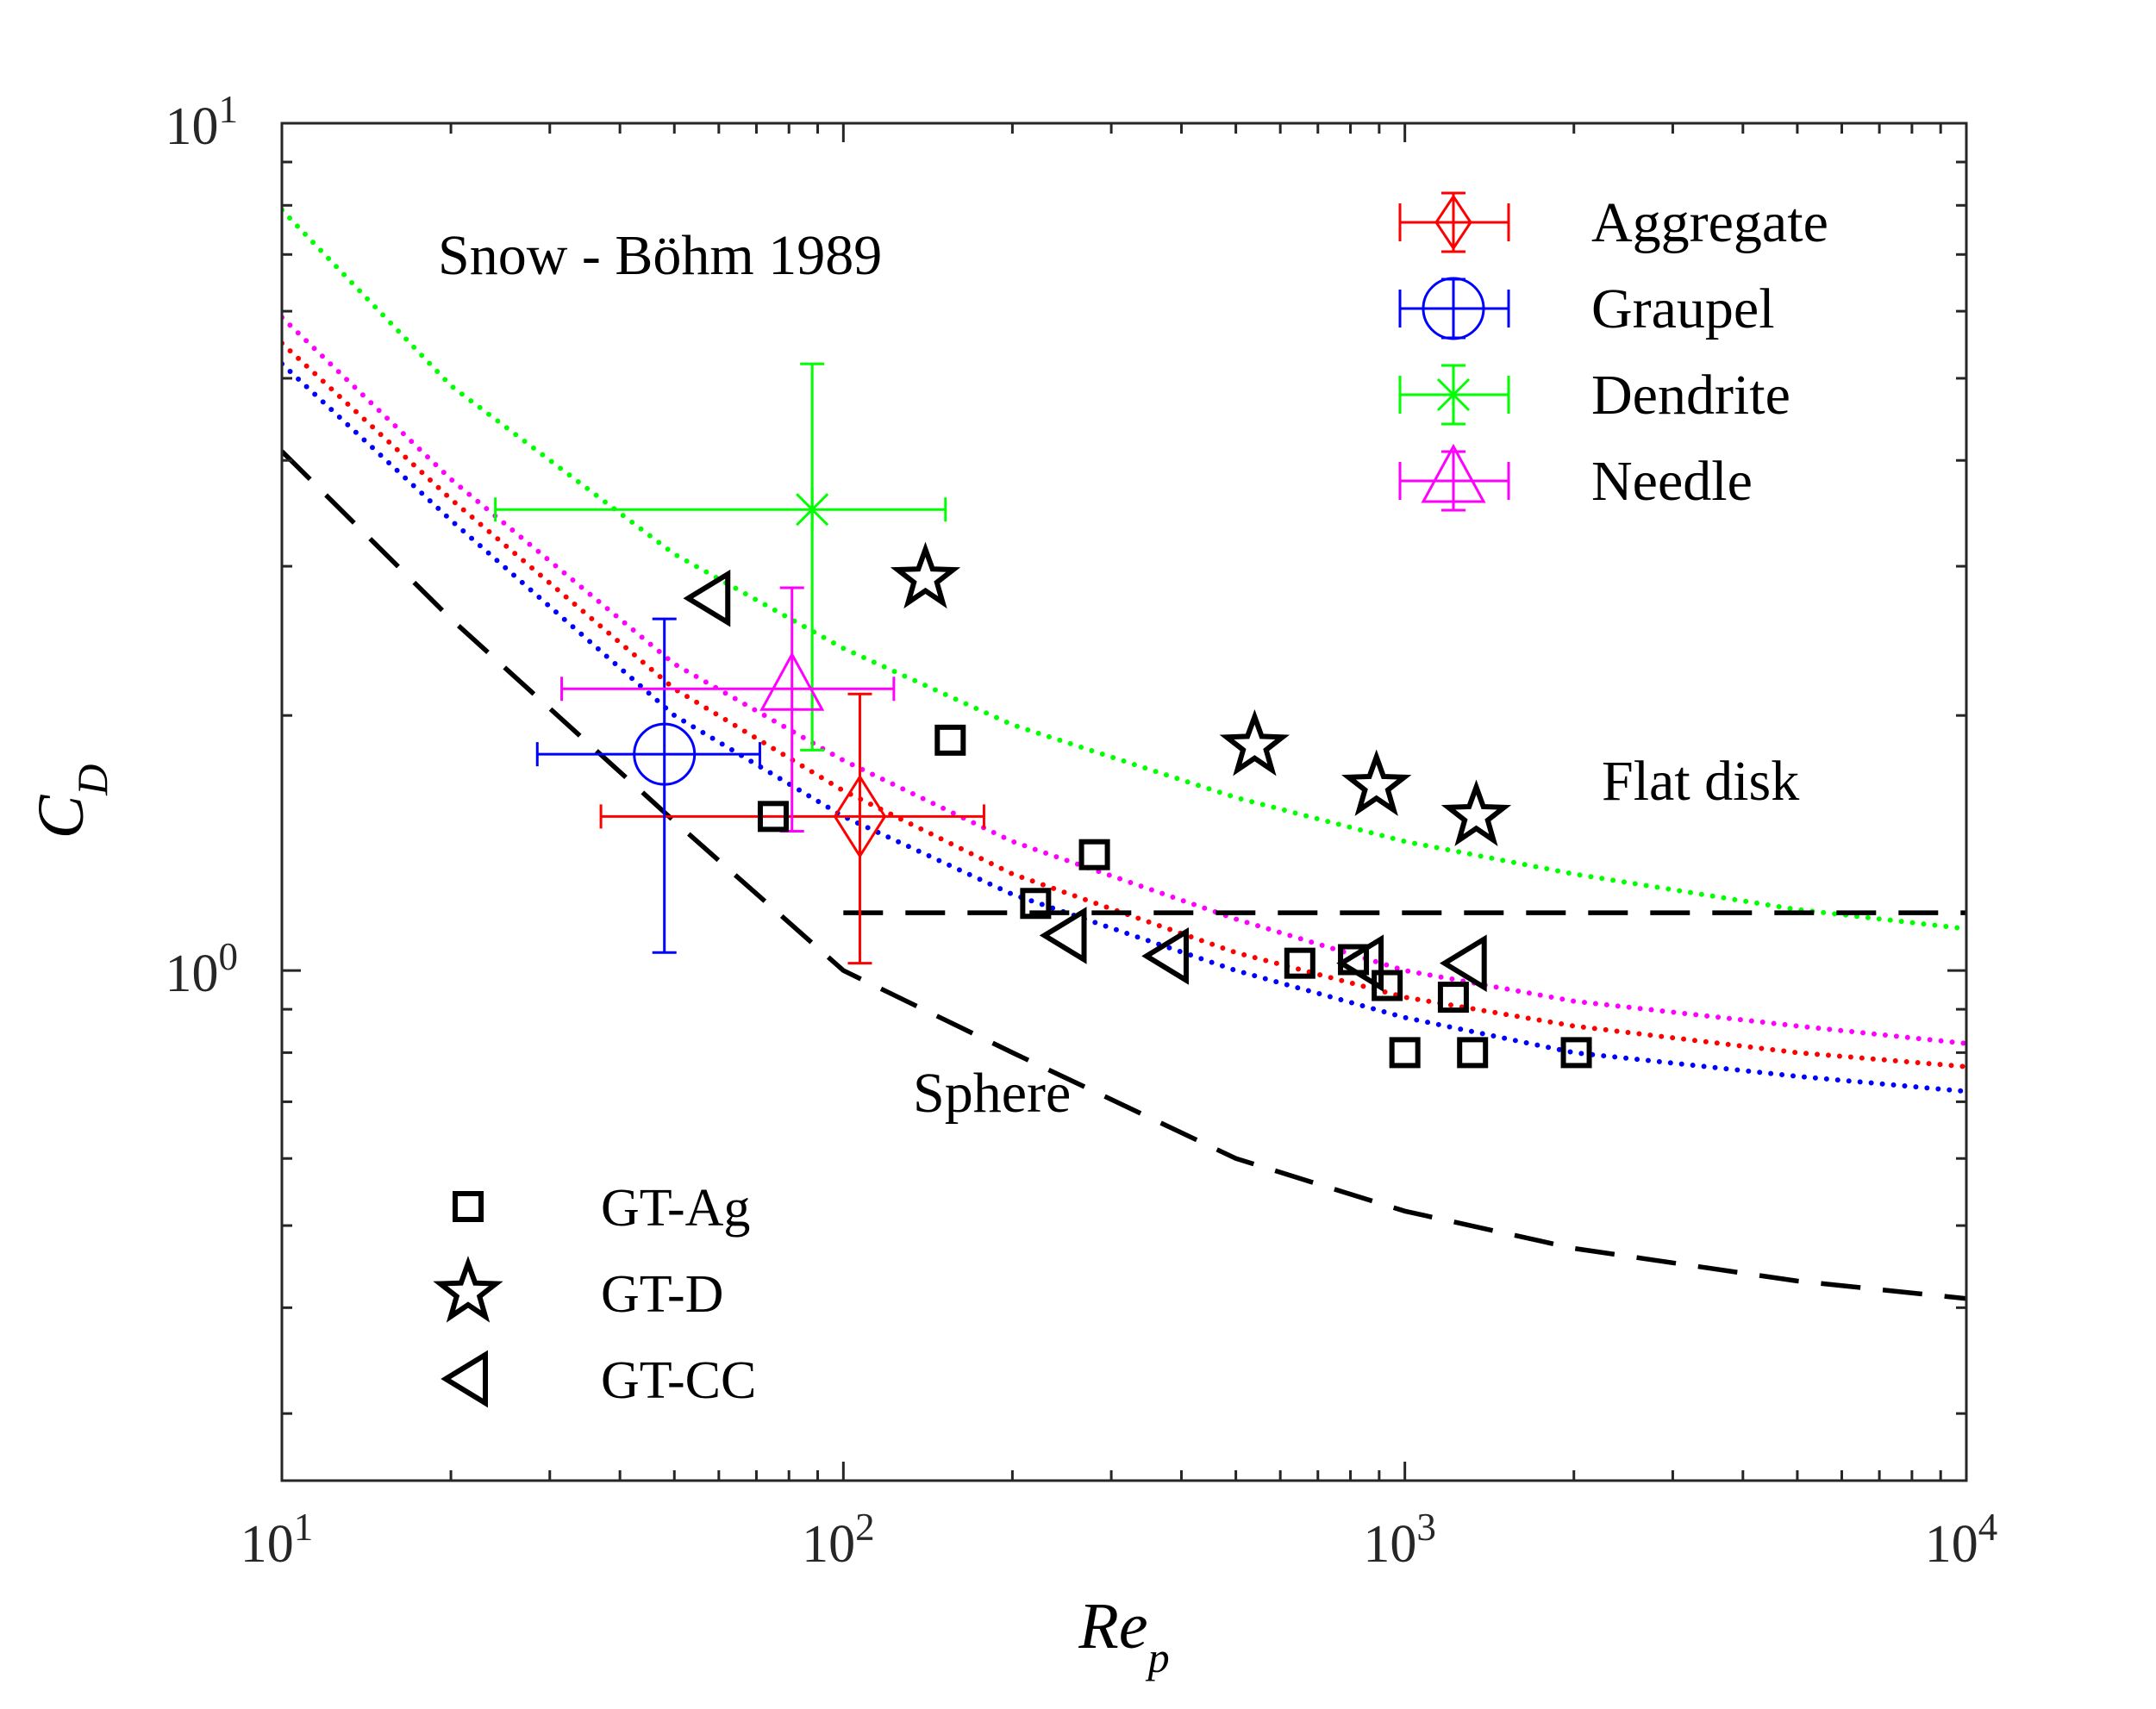 This screenshot has width=2156, height=1709. What do you see at coordinates (1453, 473) in the screenshot?
I see `legend-marker-needle` at bounding box center [1453, 473].